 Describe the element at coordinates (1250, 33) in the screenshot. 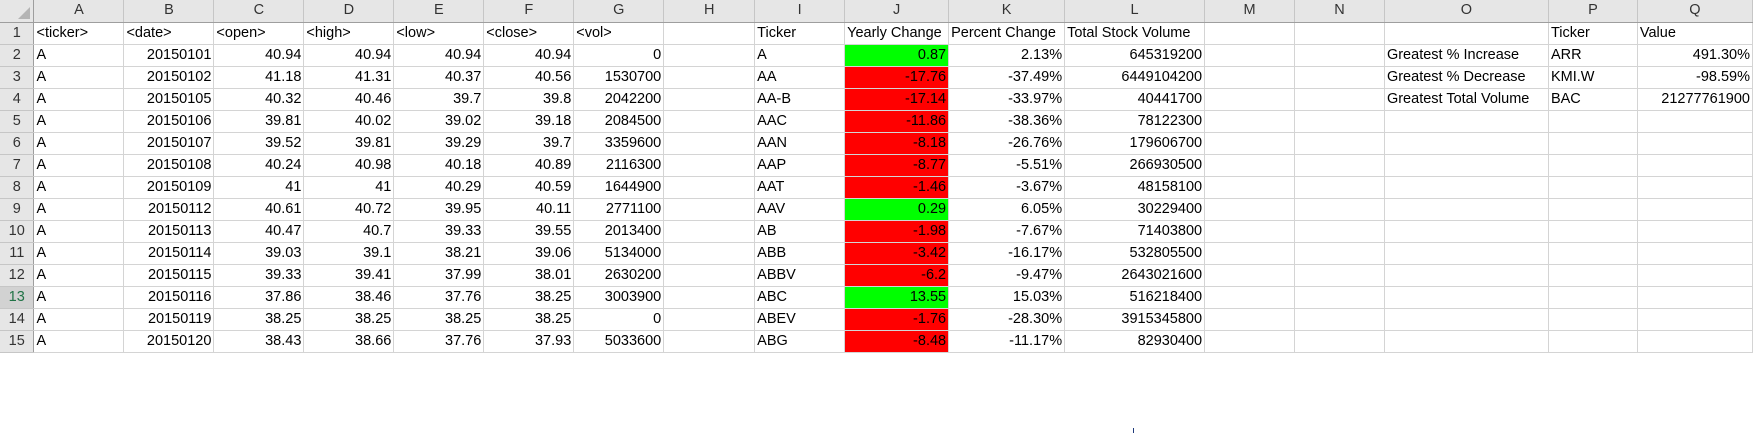

I see `cell-m1` at that location.